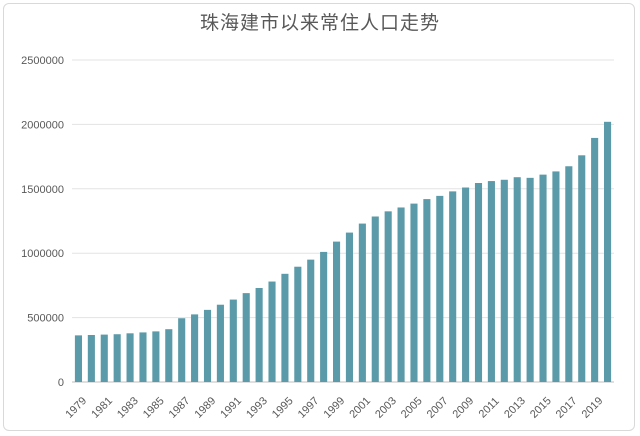 This screenshot has height=436, width=640. What do you see at coordinates (464, 408) in the screenshot?
I see `x-tick-label: 2009` at bounding box center [464, 408].